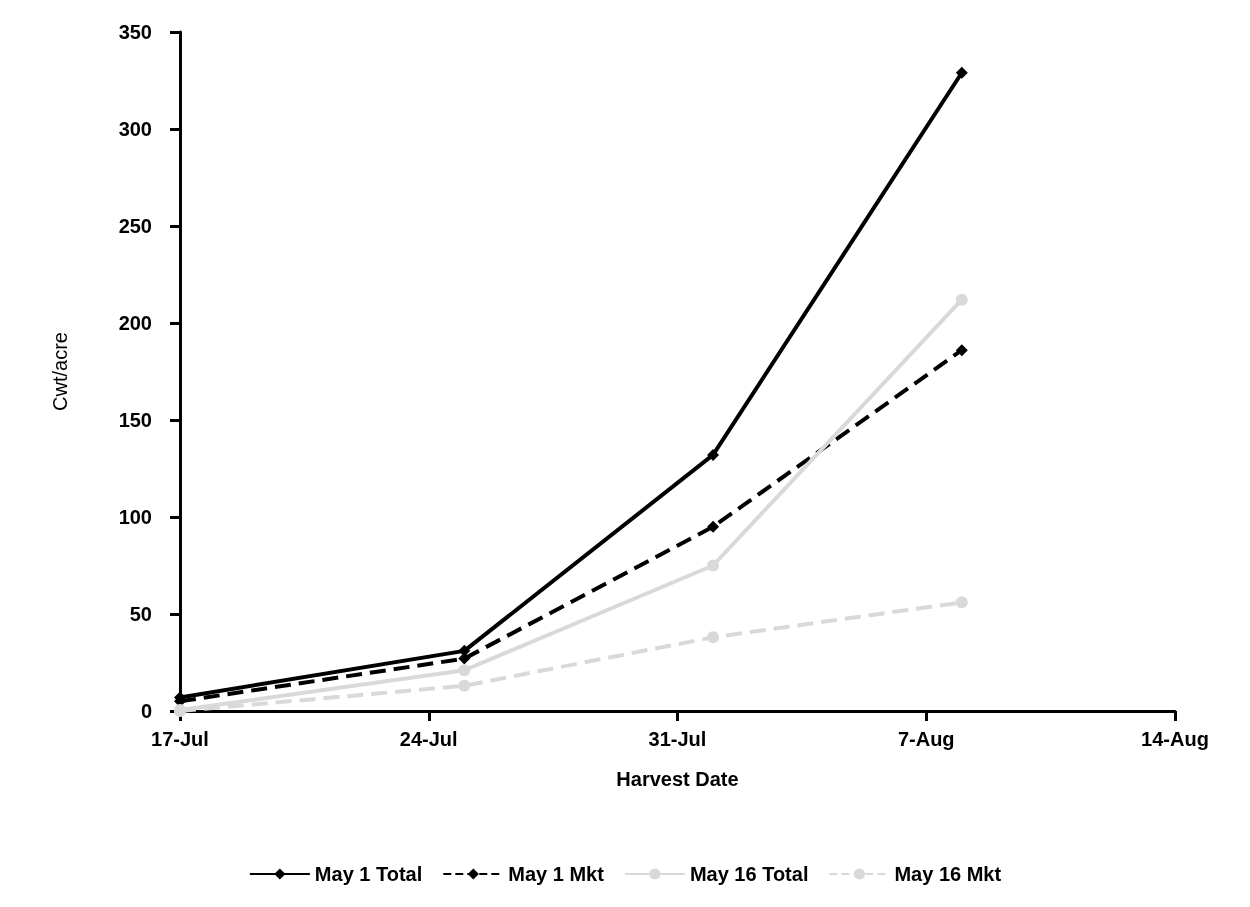  Describe the element at coordinates (135, 226) in the screenshot. I see `y-tick-label: 250` at that location.